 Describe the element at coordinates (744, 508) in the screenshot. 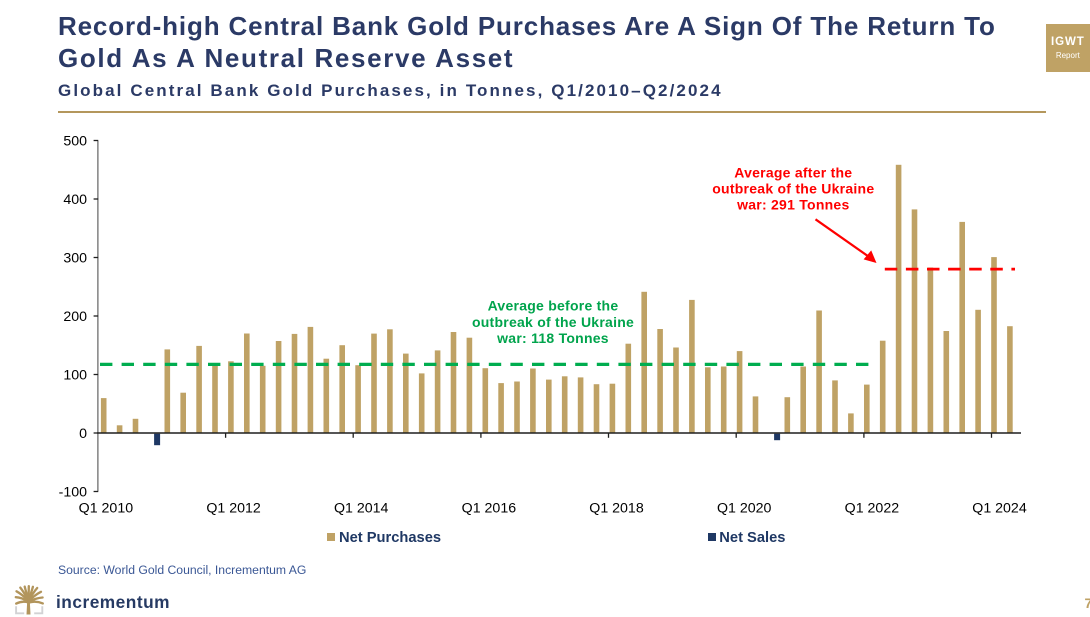

I see `svg-text: Q1 2020` at that location.